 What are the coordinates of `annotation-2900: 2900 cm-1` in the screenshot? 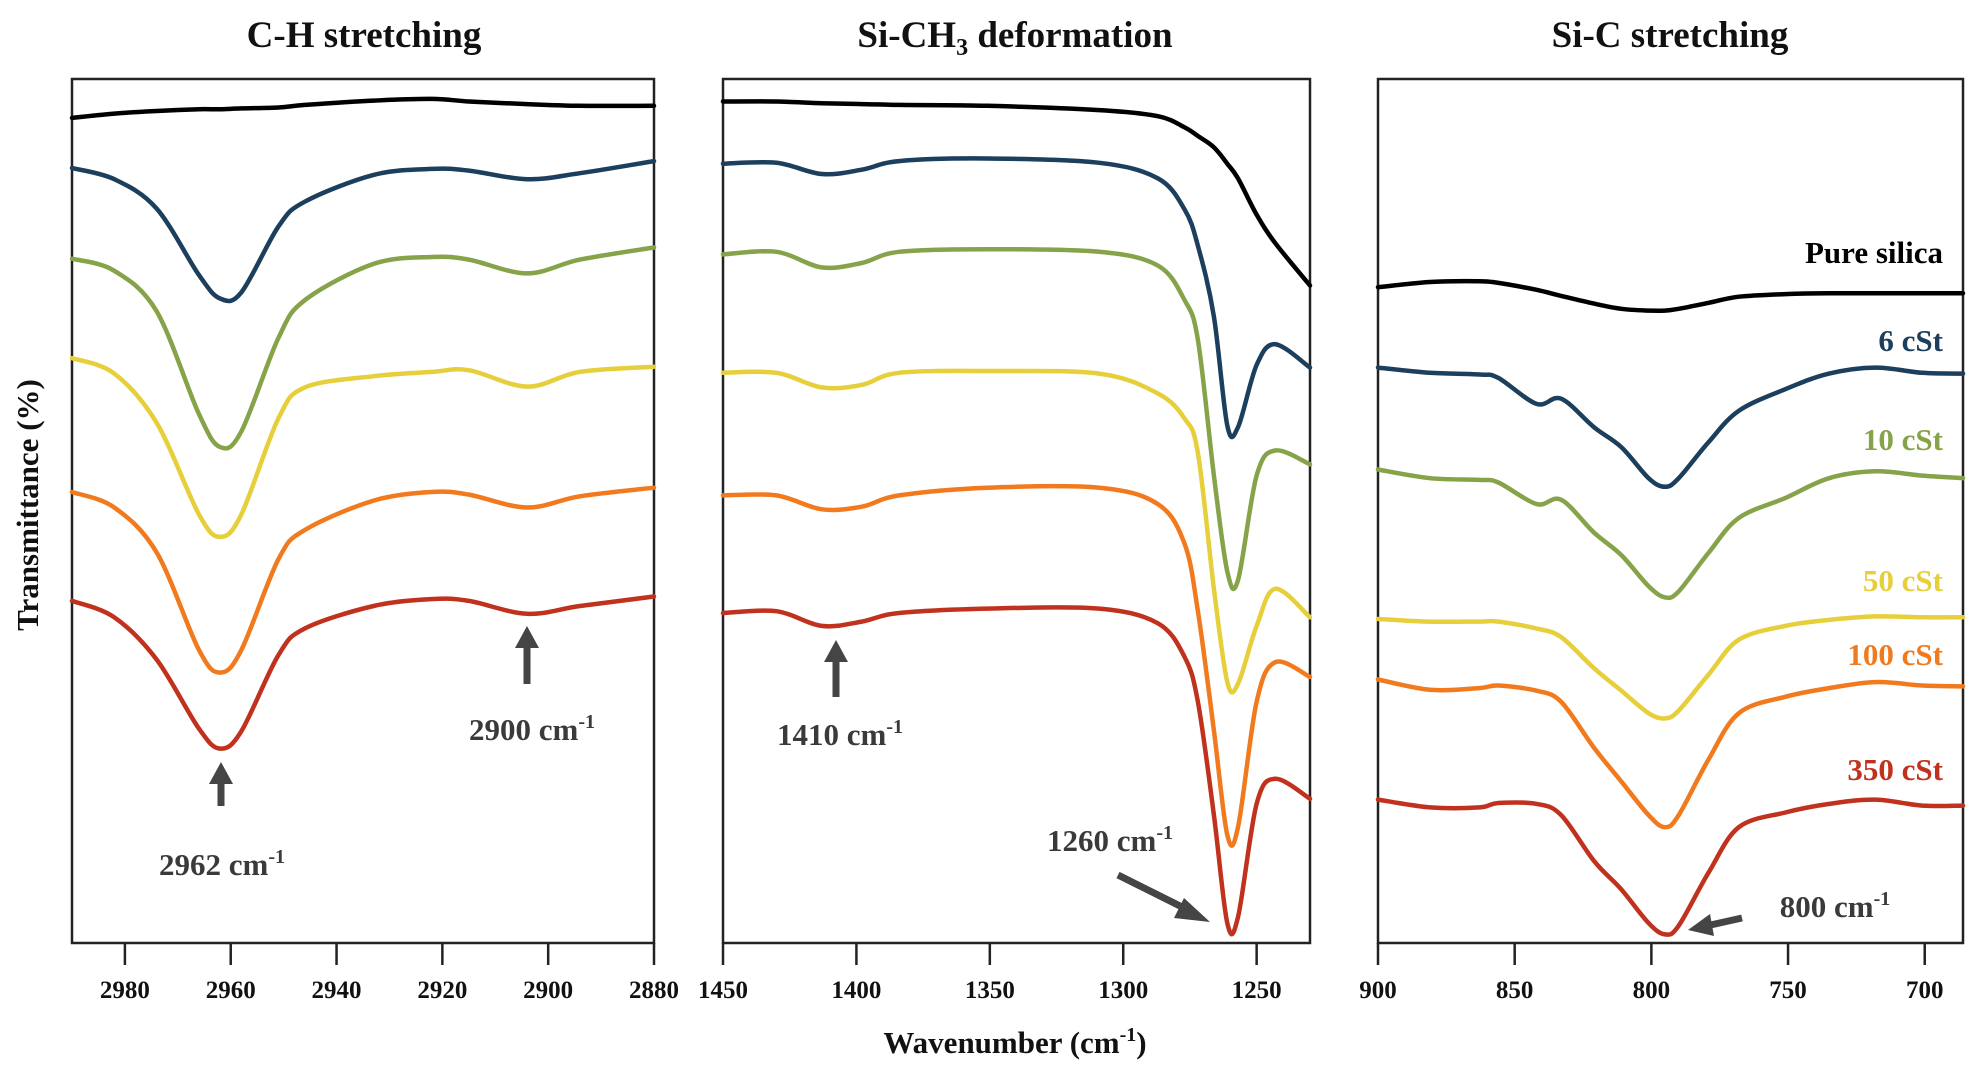 It's located at (532, 686).